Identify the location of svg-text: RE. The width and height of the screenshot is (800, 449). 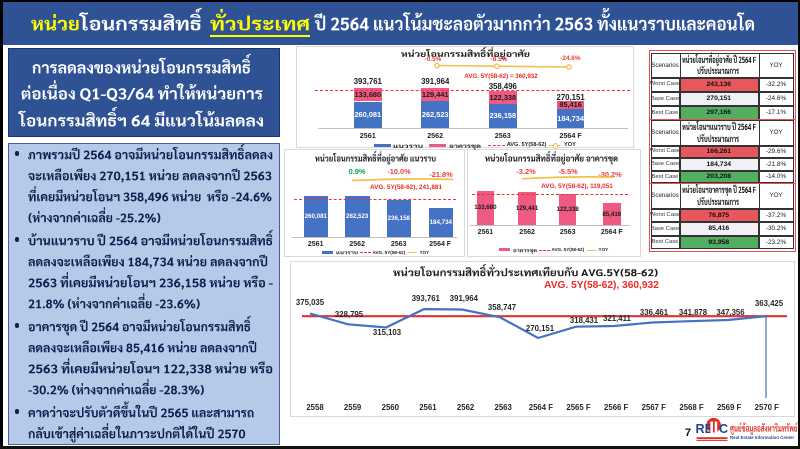
(705, 429).